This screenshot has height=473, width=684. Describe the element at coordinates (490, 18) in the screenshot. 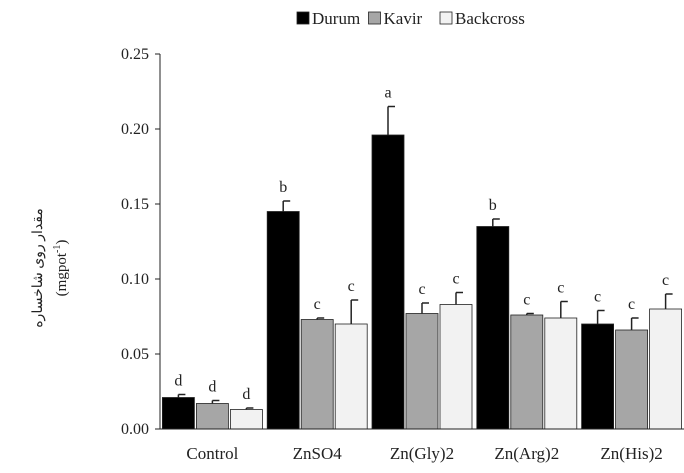

I see `legend-entry: Backcross` at that location.